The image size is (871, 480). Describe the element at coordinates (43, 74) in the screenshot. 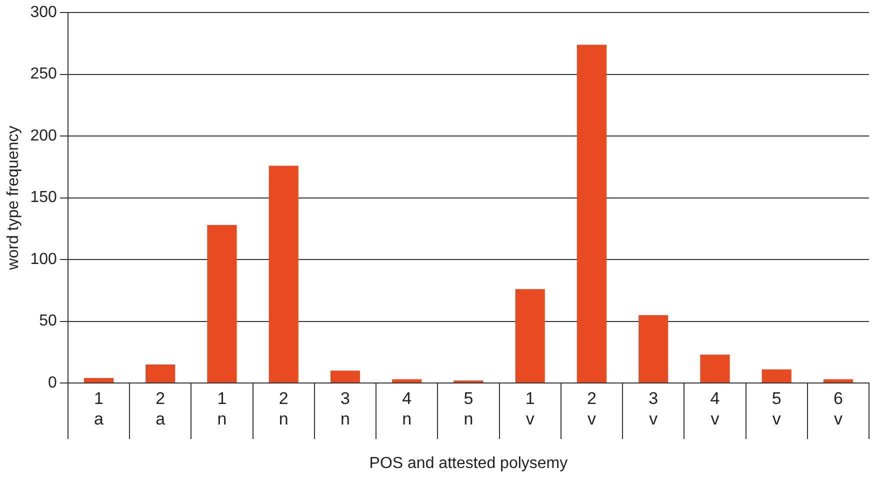

I see `y-tick-label: 250` at that location.